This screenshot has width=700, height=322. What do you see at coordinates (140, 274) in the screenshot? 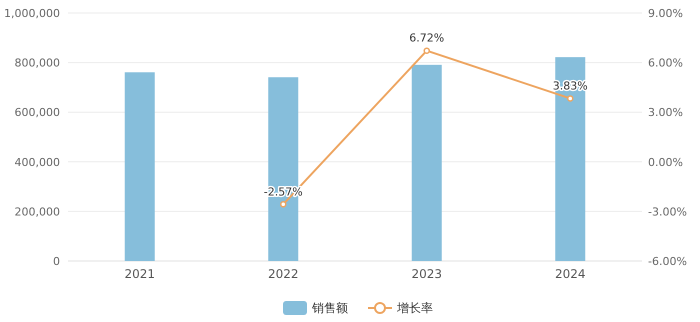
I see `x-tick-label: 2021` at bounding box center [140, 274].